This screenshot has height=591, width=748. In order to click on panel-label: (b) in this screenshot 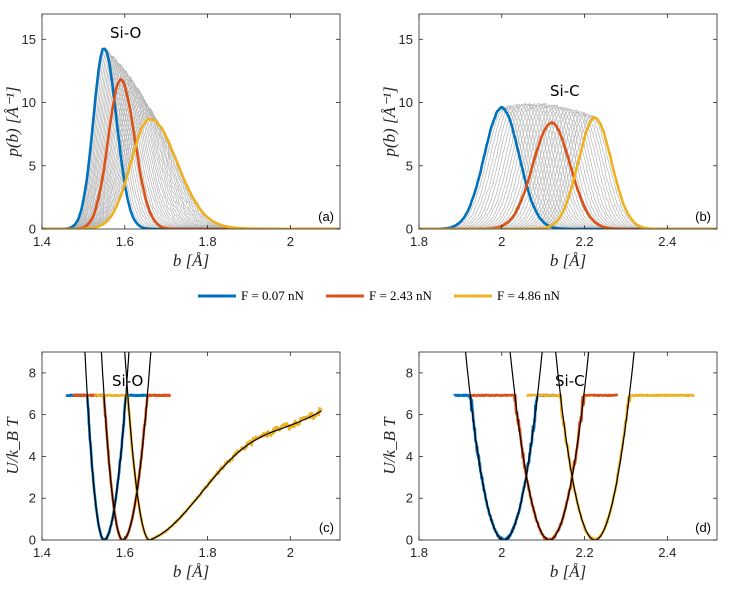, I will do `click(703, 216)`.